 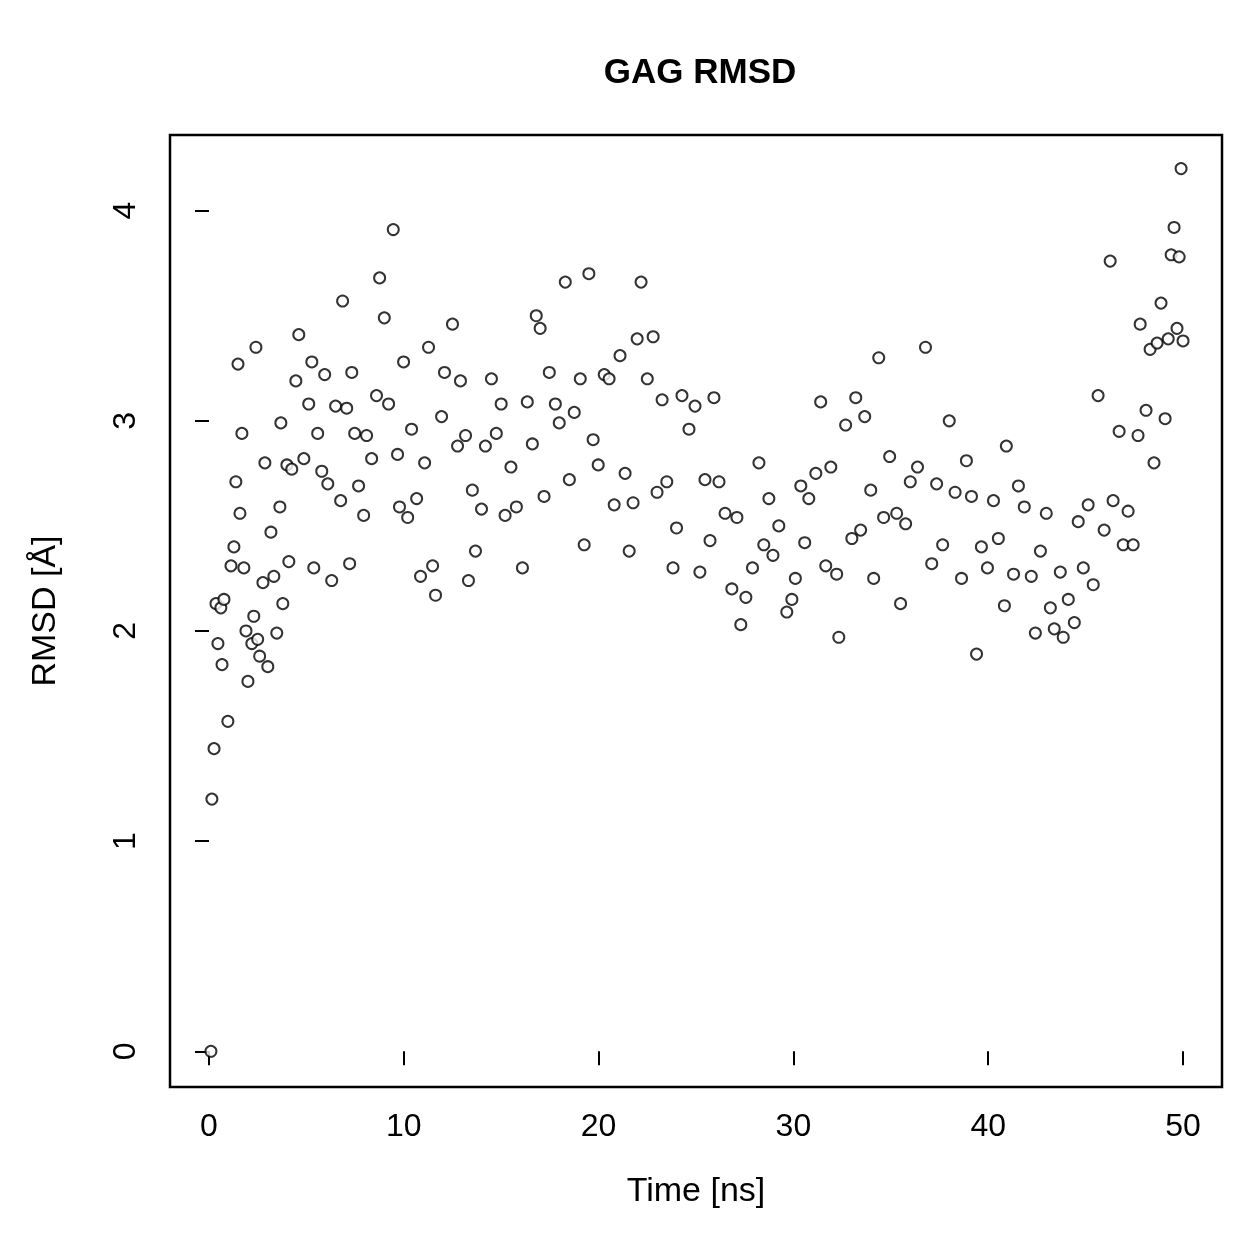 I want to click on x-tick-label: 30, so click(x=793, y=1125).